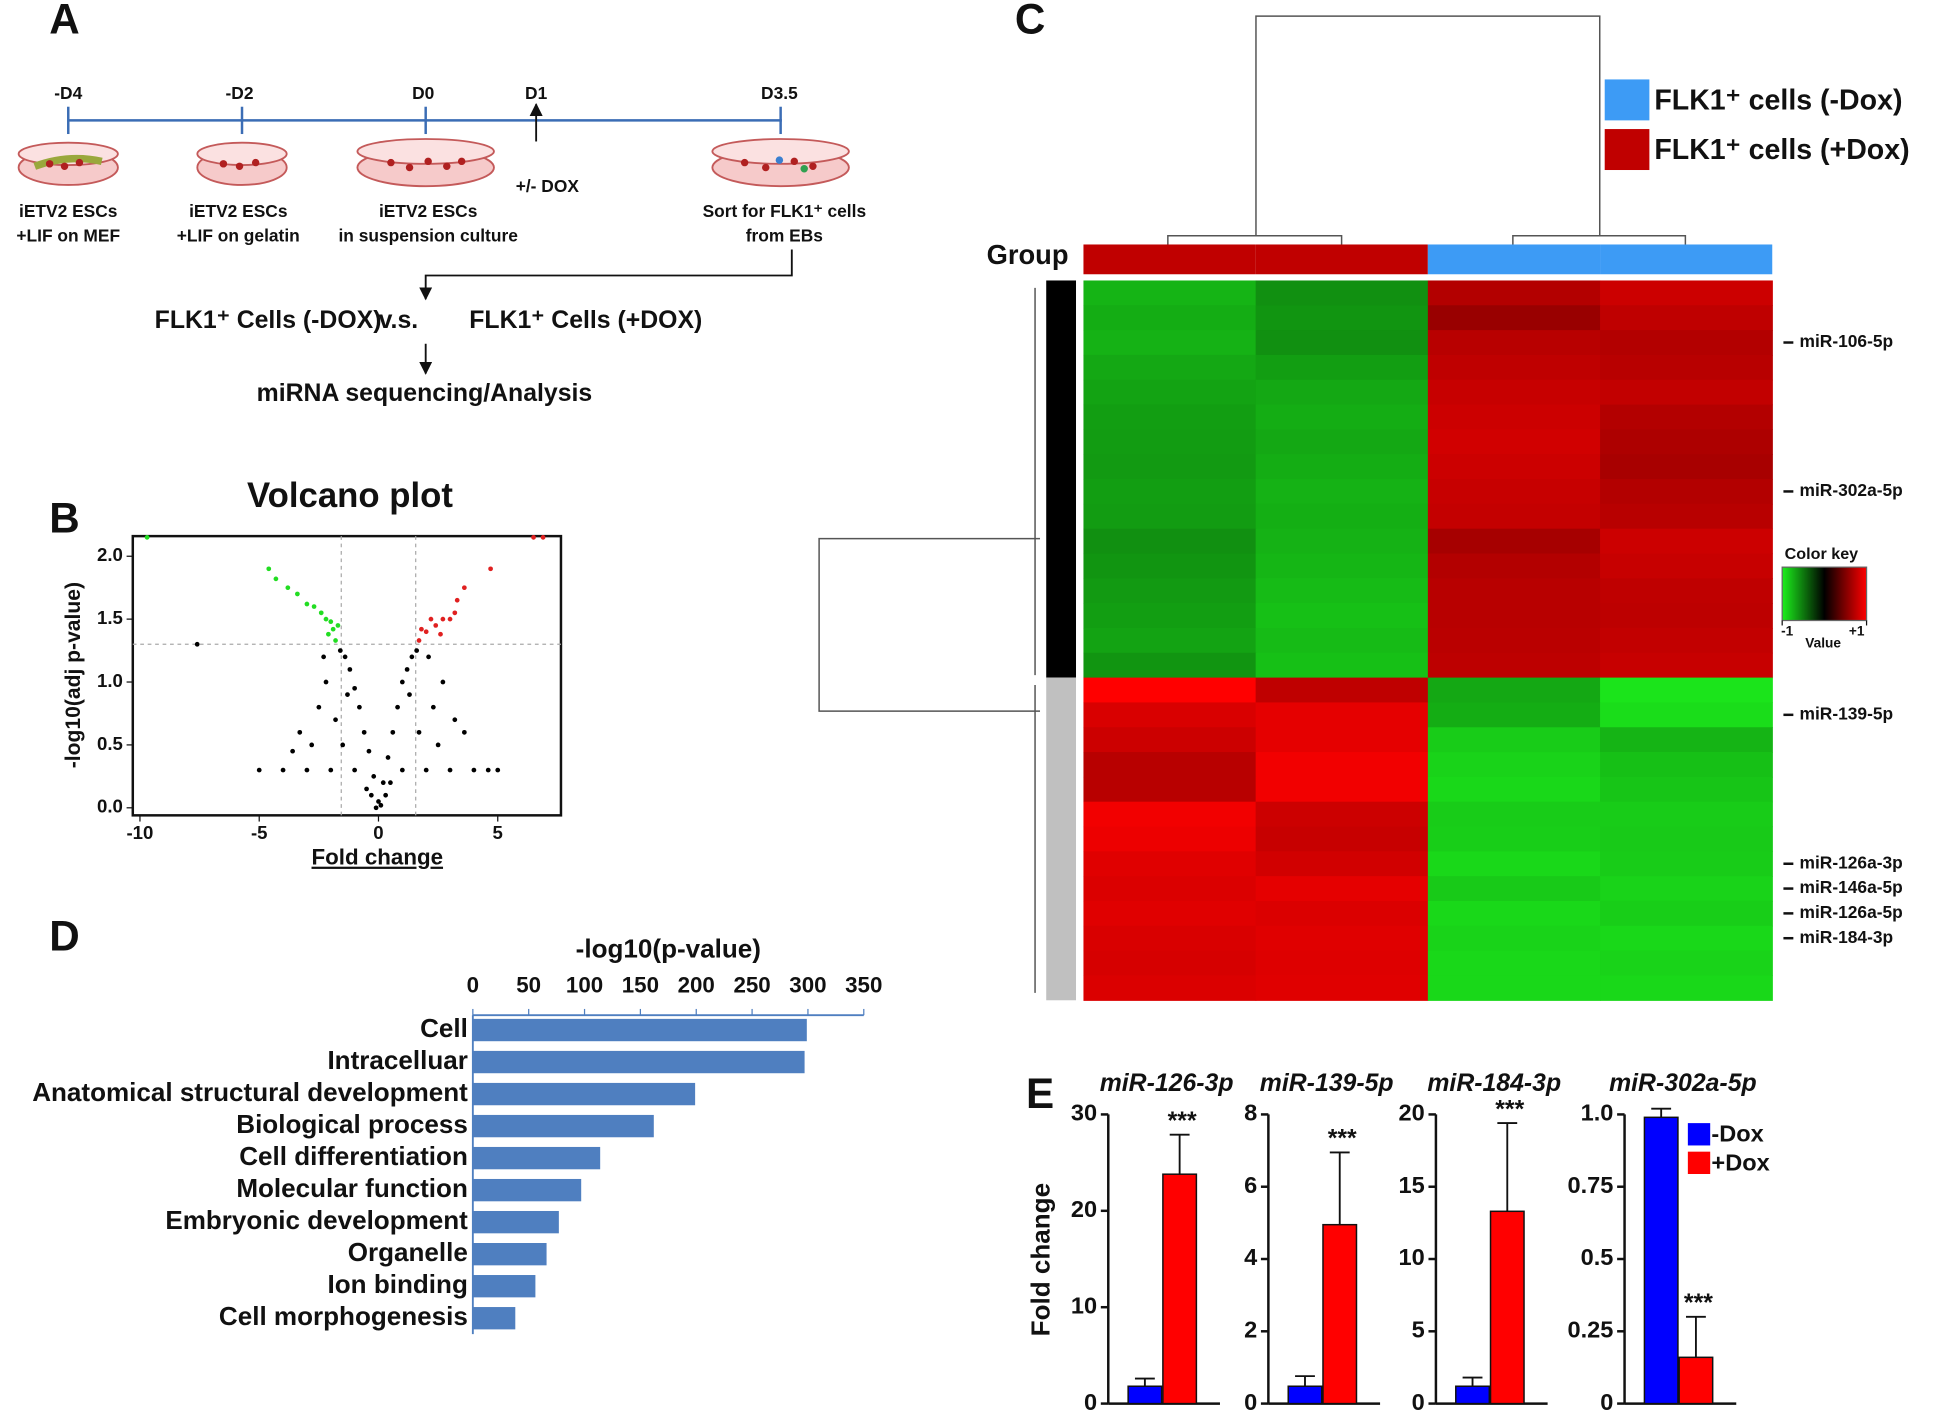 The width and height of the screenshot is (1946, 1416). Describe the element at coordinates (784, 236) in the screenshot. I see `stage-caption: from EBs` at that location.